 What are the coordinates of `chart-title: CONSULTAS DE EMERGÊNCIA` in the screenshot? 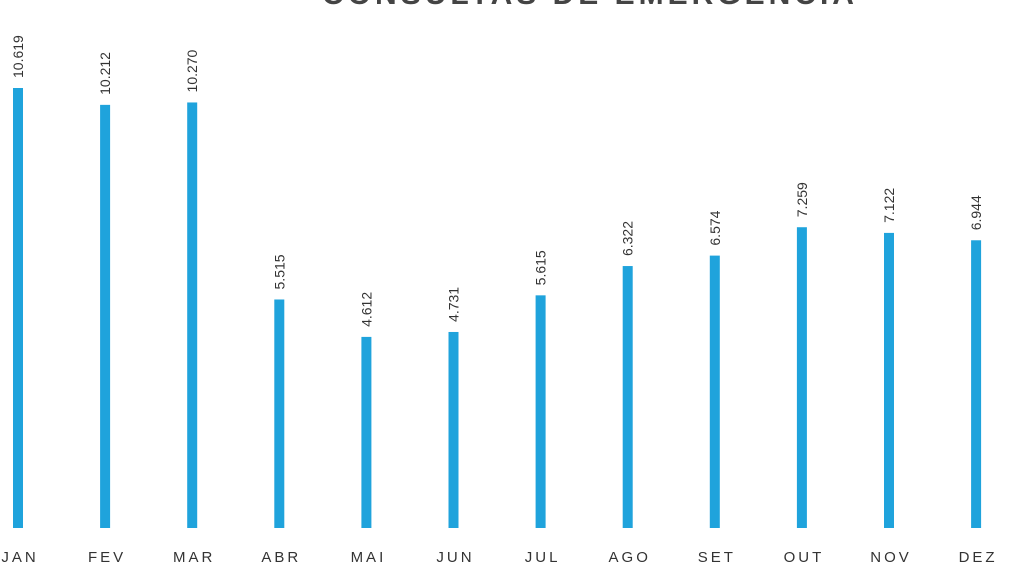 It's located at (590, 5).